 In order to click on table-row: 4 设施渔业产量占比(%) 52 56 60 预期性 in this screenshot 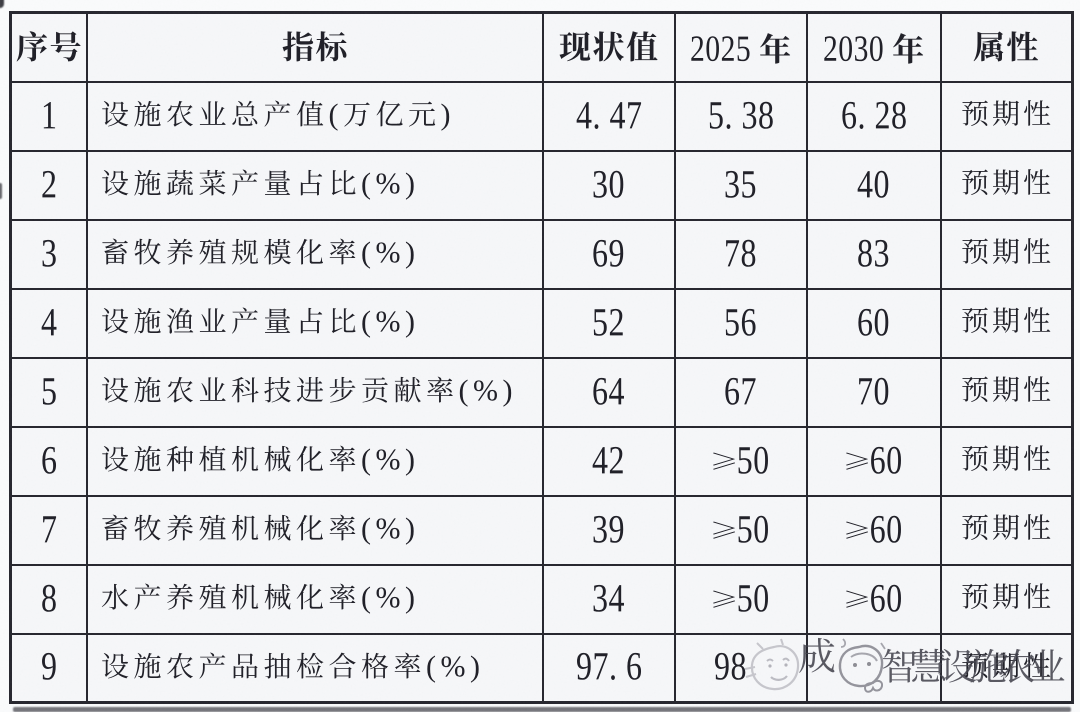, I will do `click(541, 323)`.